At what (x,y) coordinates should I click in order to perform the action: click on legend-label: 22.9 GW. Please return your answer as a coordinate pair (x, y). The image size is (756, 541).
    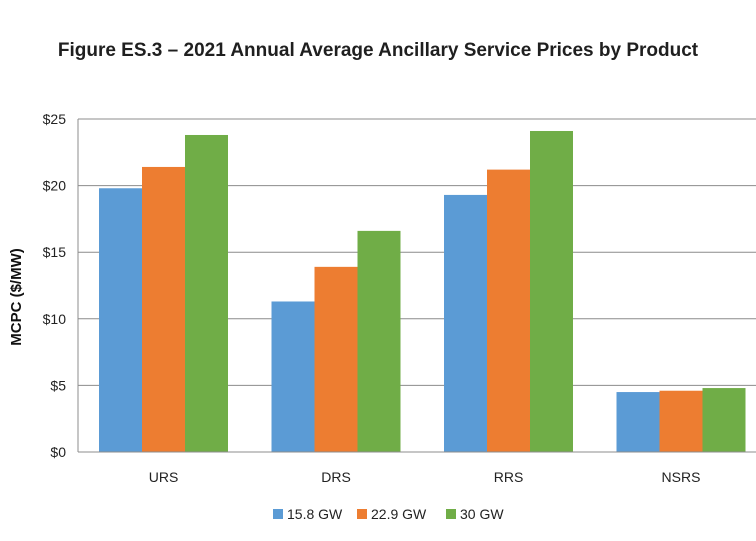
    Looking at the image, I should click on (399, 514).